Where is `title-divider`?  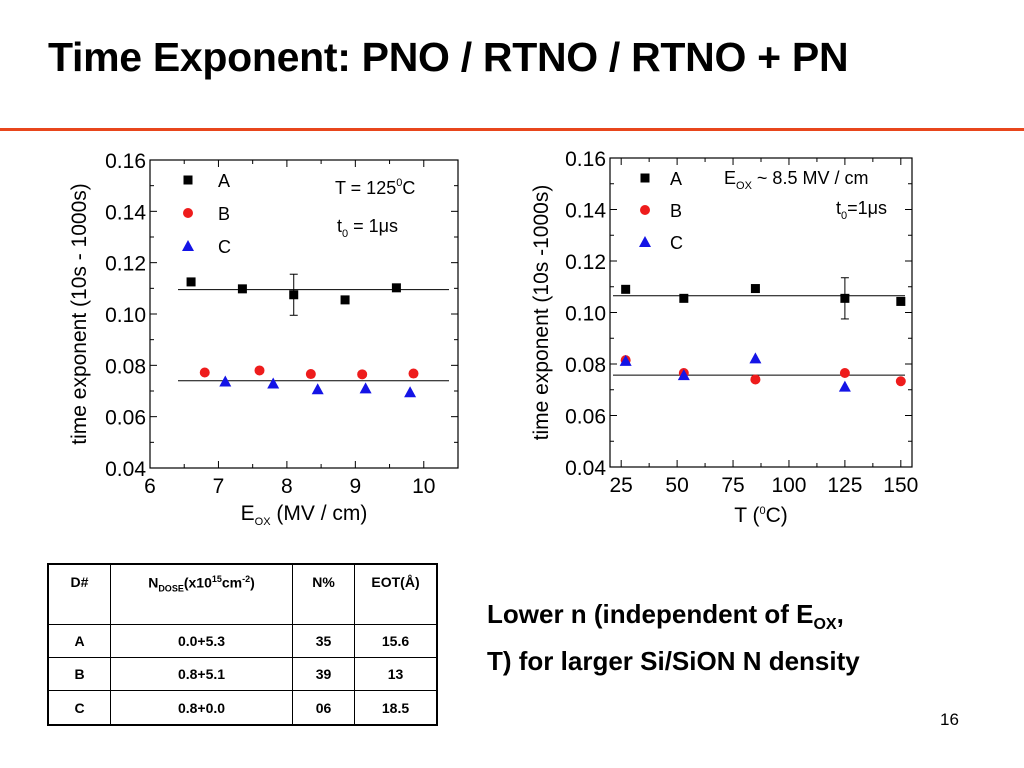 title-divider is located at coordinates (512, 129).